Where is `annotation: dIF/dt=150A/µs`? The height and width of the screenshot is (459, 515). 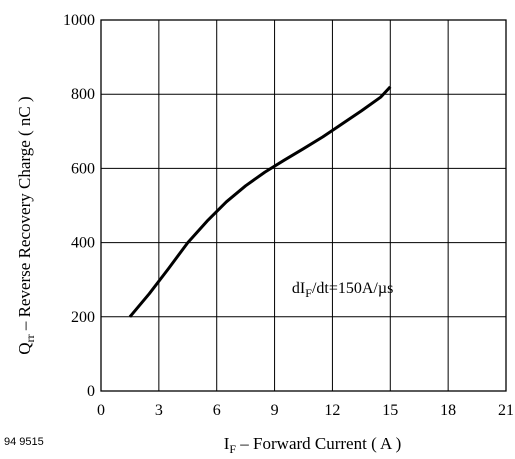
annotation: dIF/dt=150A/µs is located at coordinates (342, 290).